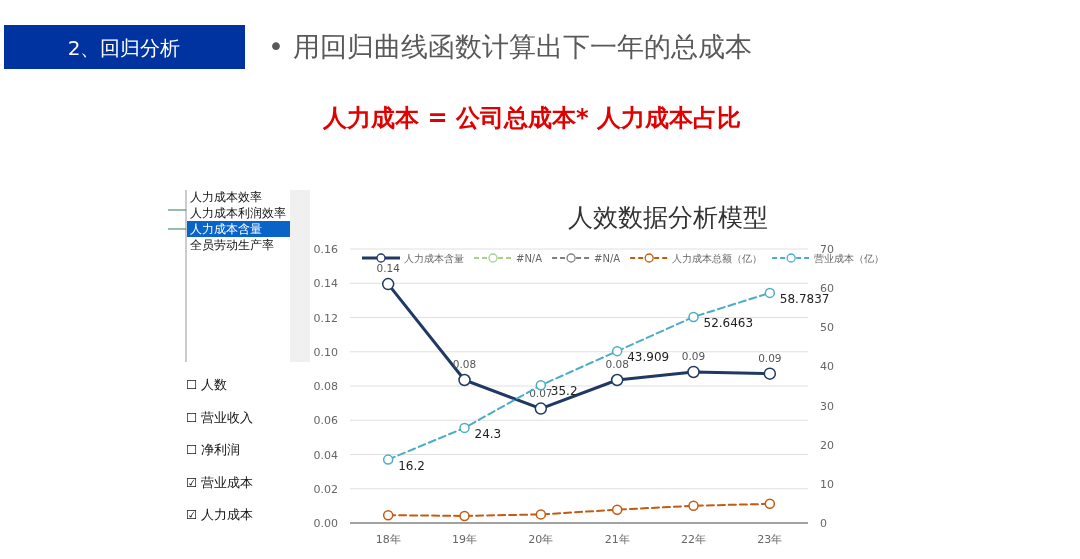  Describe the element at coordinates (325, 386) in the screenshot. I see `y-tick-label: 0.08` at that location.